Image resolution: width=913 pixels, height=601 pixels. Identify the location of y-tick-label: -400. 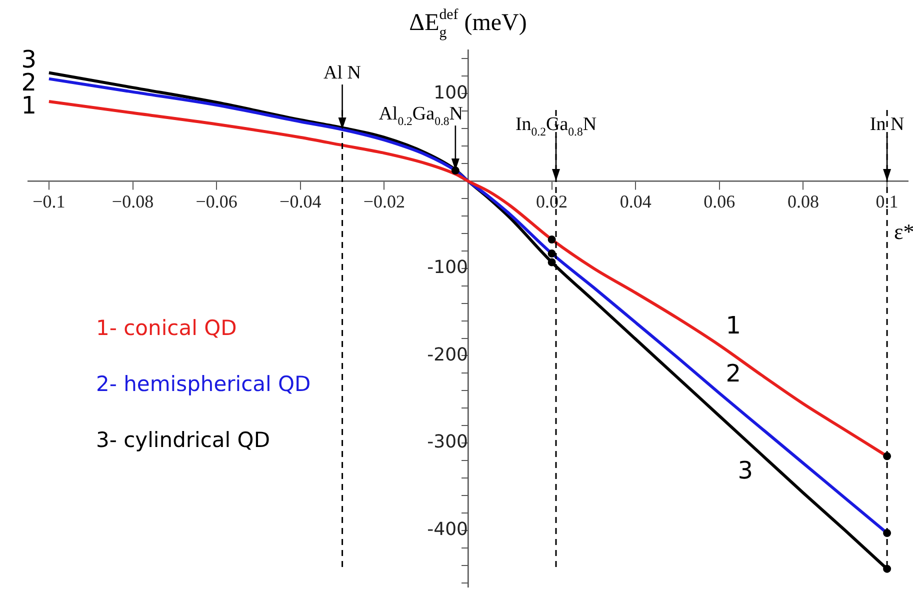
(447, 529).